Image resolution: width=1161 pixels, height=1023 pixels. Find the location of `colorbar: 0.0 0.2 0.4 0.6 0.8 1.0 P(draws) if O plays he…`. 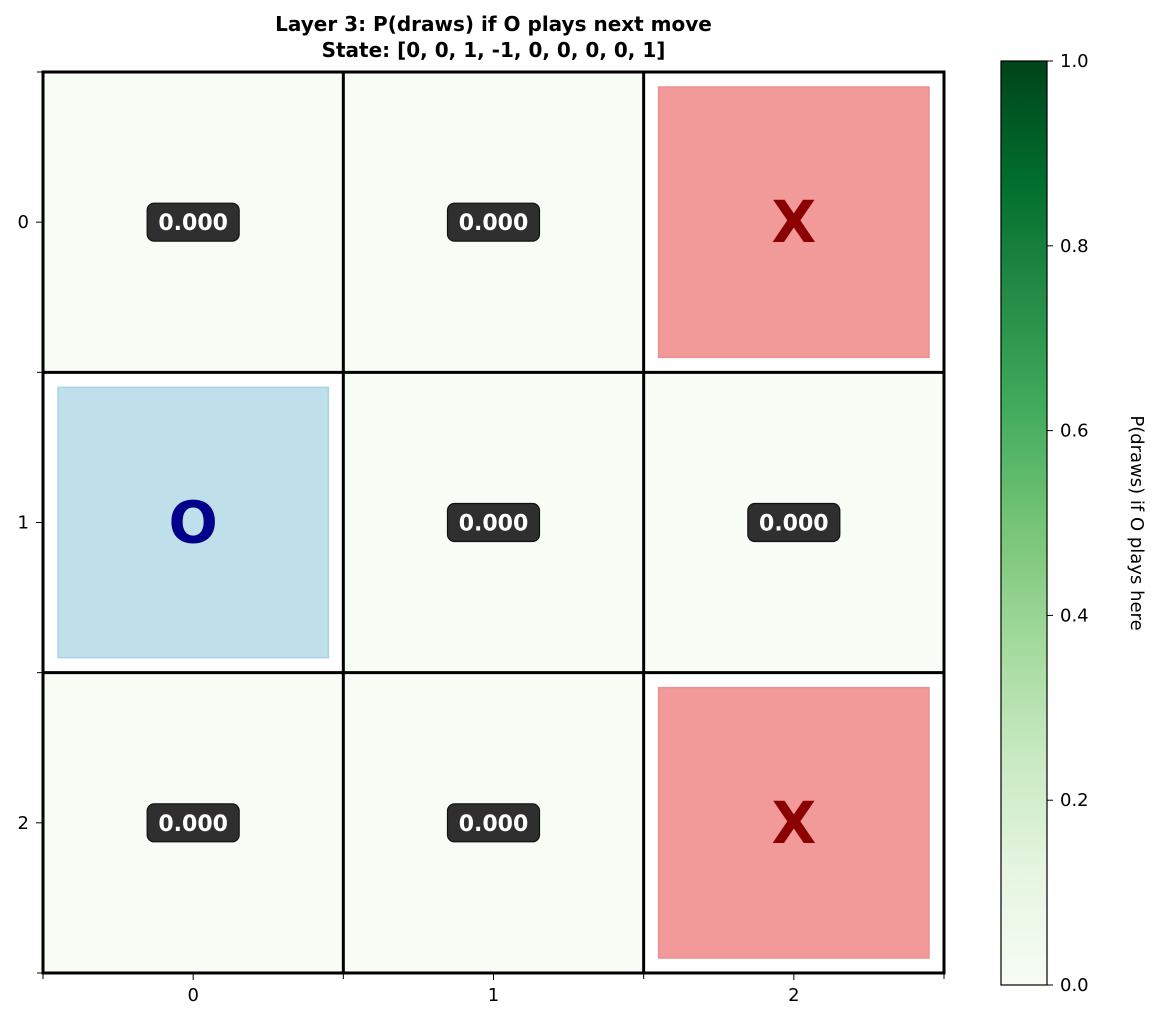

colorbar: 0.0 0.2 0.4 0.6 0.8 1.0 P(draws) if O plays he… is located at coordinates (1073, 523).